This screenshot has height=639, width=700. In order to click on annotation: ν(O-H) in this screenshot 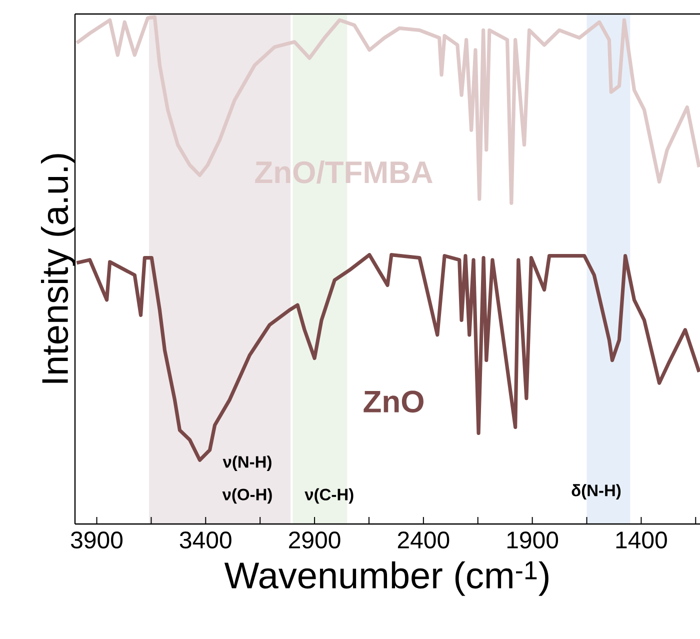, I will do `click(247, 496)`.